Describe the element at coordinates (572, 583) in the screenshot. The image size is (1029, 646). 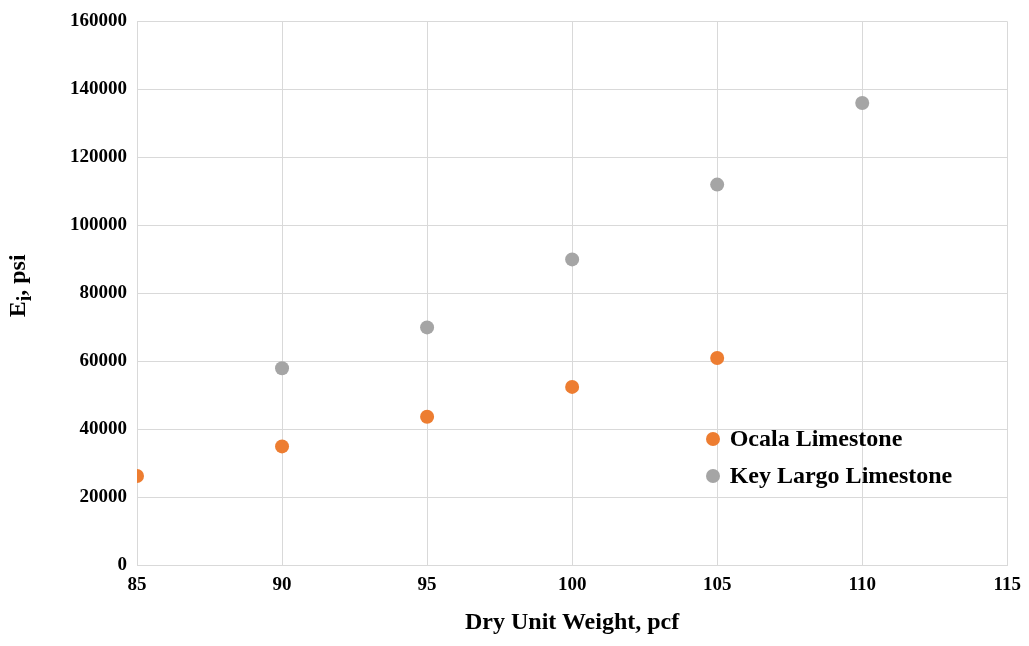
I see `x-tick-label: 100` at that location.